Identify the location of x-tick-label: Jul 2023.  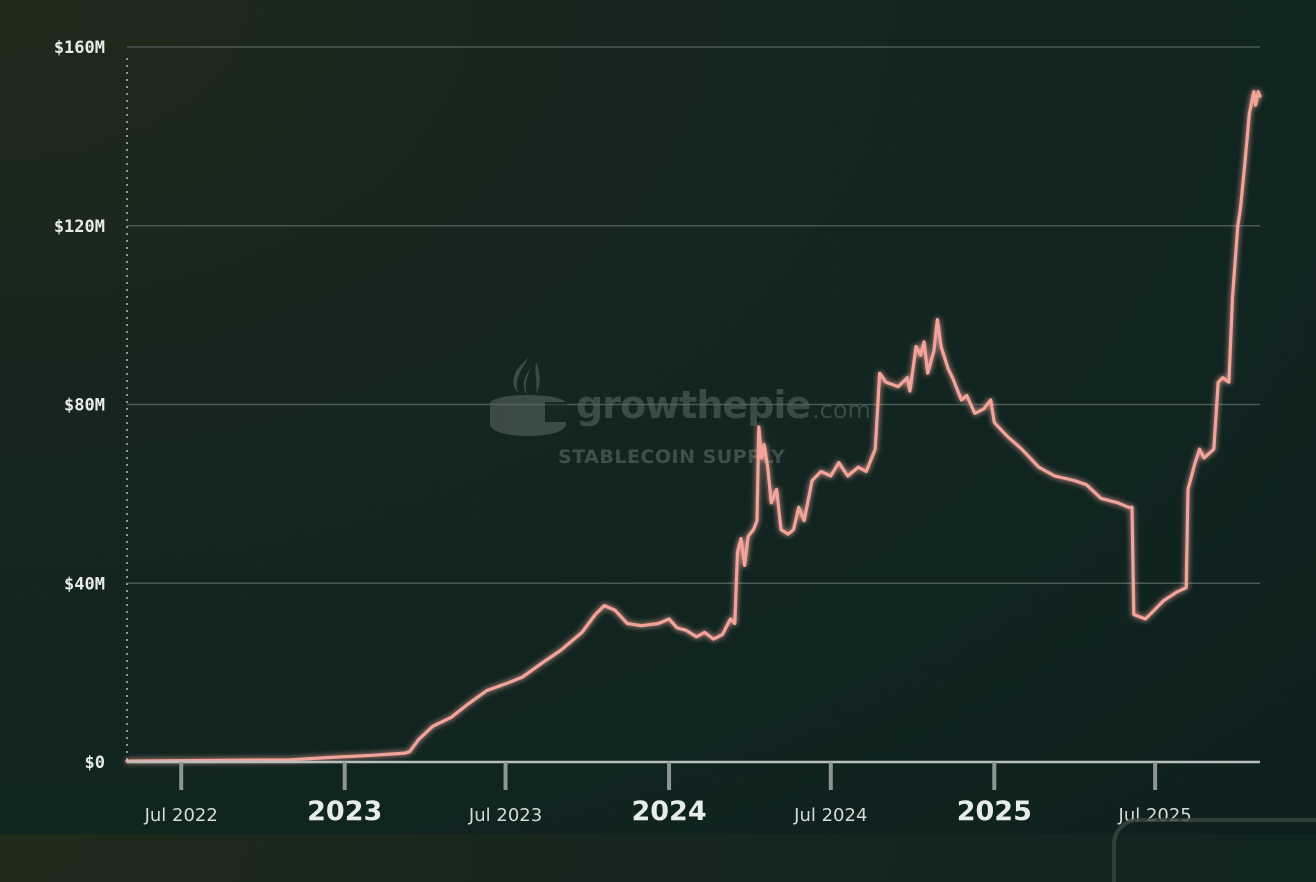
(505, 815).